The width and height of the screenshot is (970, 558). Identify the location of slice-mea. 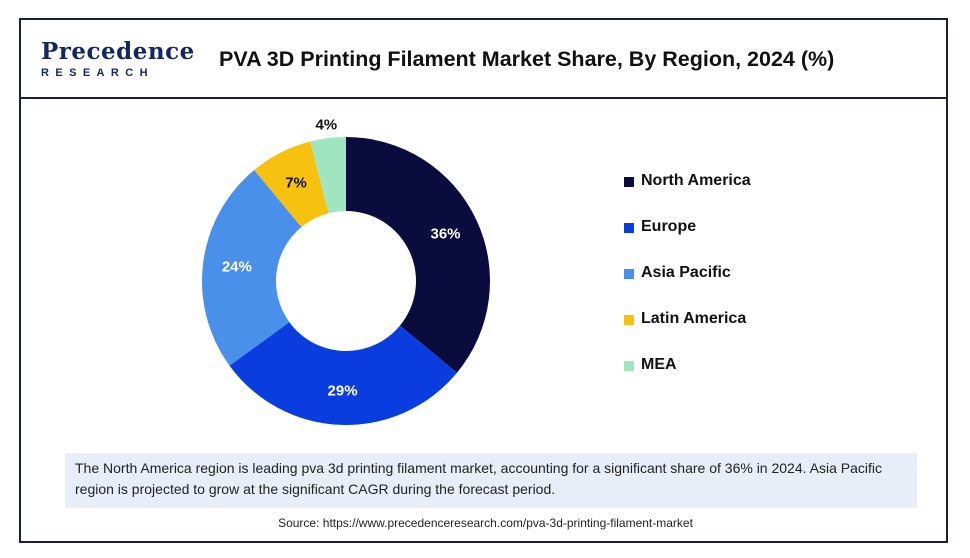
(328, 175).